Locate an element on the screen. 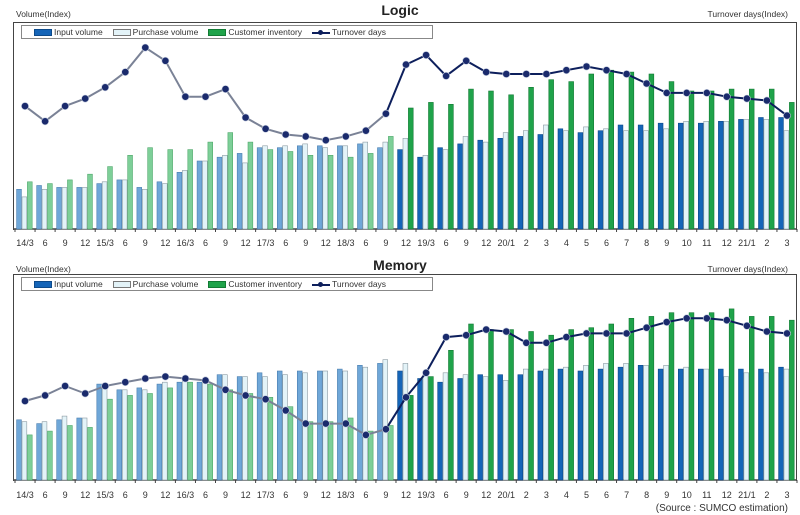 This screenshot has width=800, height=515. memory-chart-title: Memory is located at coordinates (400, 265).